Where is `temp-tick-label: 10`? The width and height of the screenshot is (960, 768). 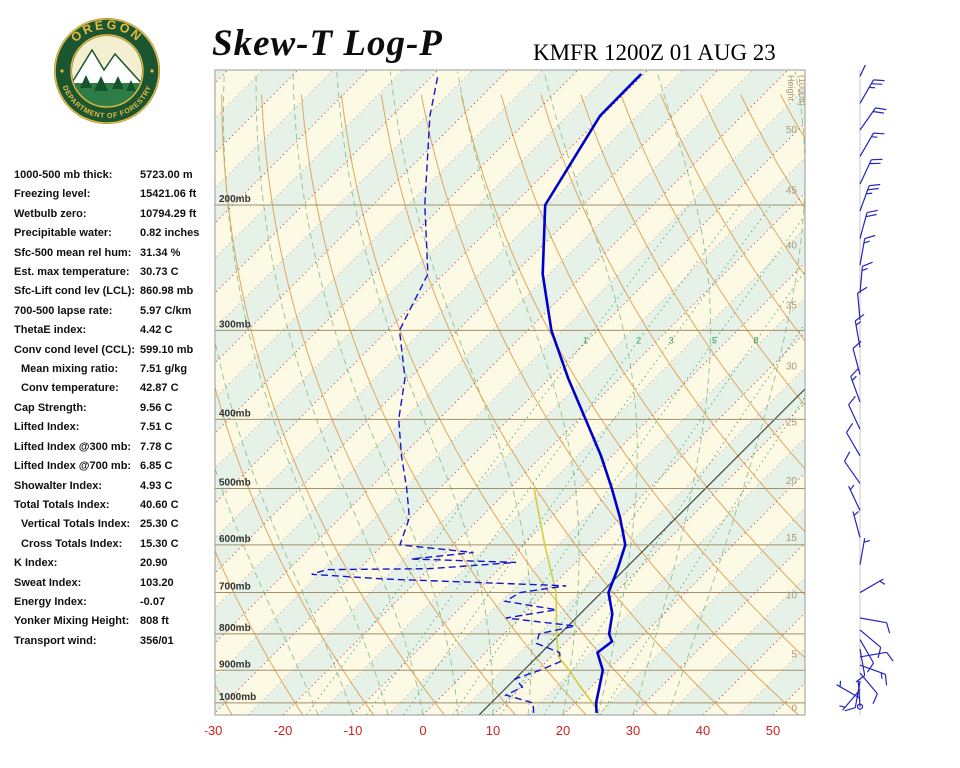
temp-tick-label: 10 is located at coordinates (493, 730).